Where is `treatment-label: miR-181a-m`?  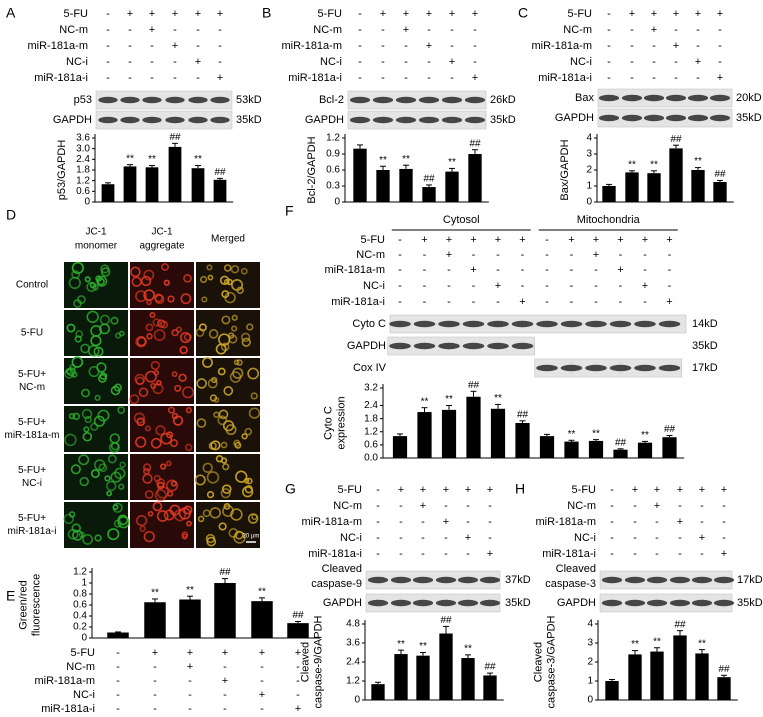 treatment-label: miR-181a-m is located at coordinates (565, 522).